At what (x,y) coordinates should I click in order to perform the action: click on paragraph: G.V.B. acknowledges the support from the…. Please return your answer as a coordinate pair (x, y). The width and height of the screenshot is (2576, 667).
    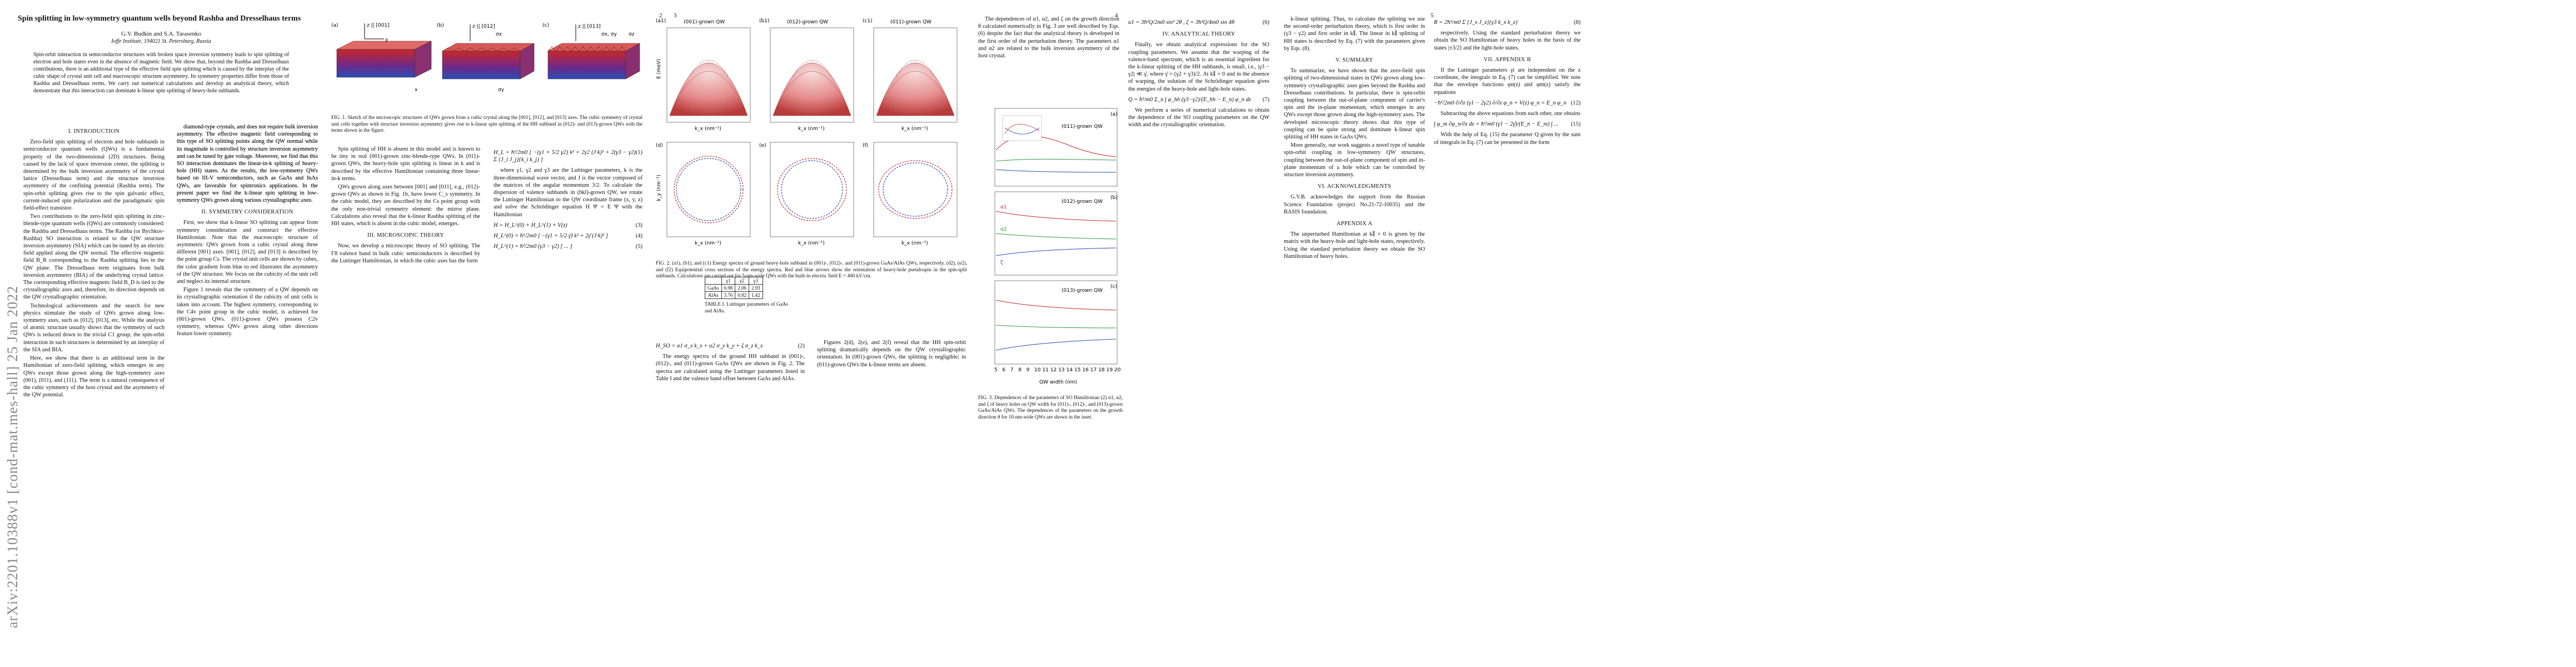
    Looking at the image, I should click on (1354, 204).